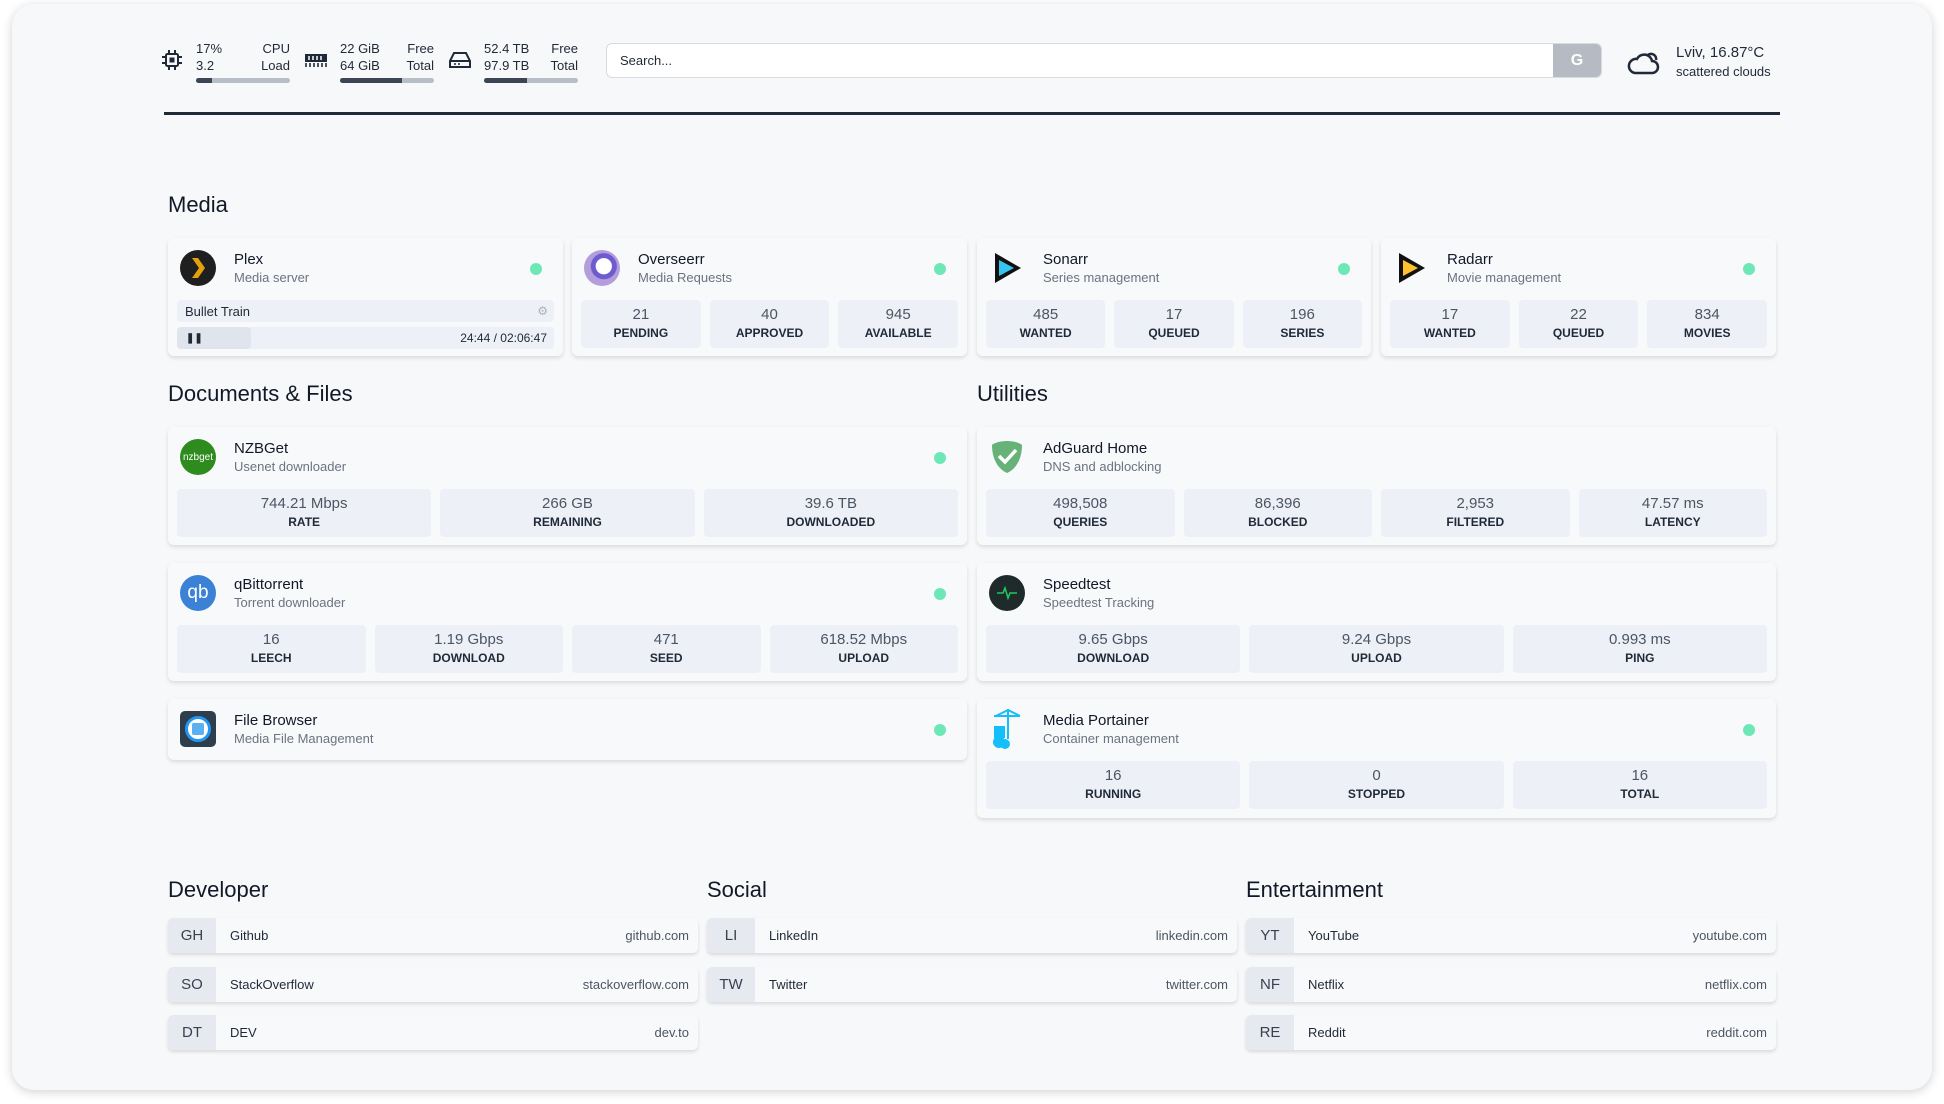 Image resolution: width=1944 pixels, height=1104 pixels. I want to click on stat-block: 21 PENDING, so click(641, 324).